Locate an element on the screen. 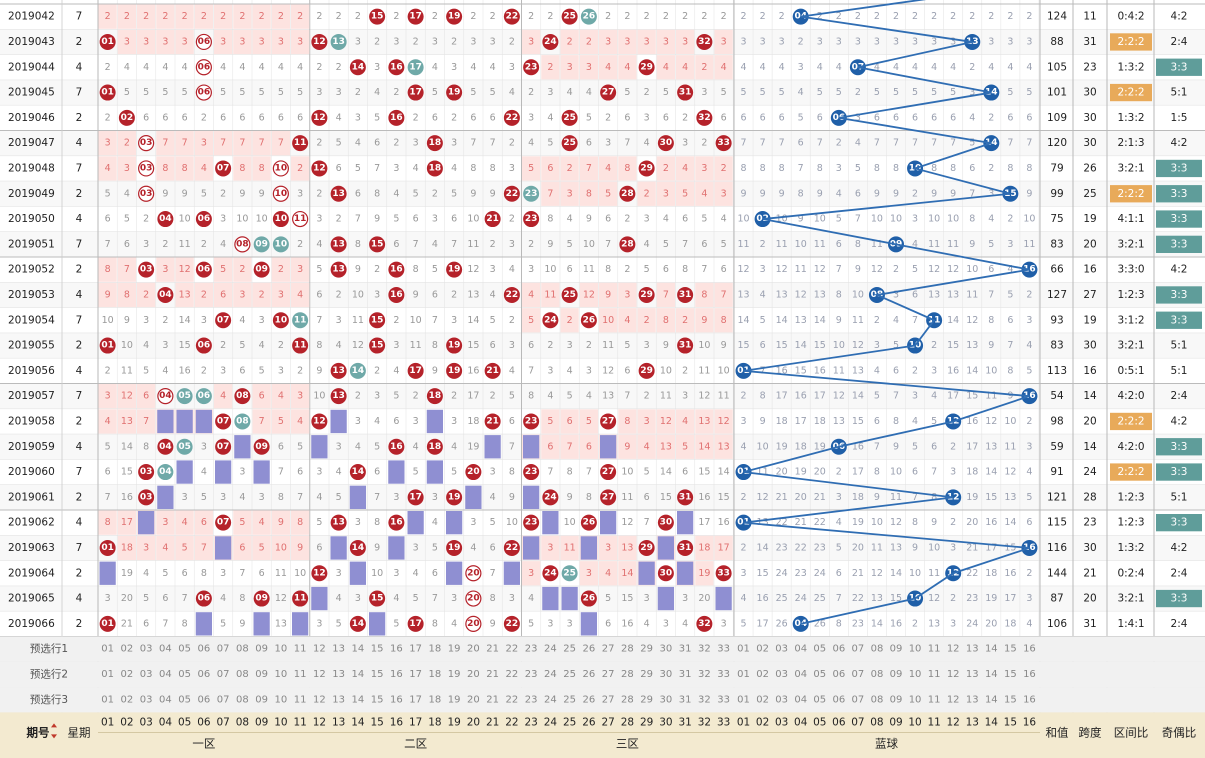  preselect-blue-number: 14 is located at coordinates (991, 649).